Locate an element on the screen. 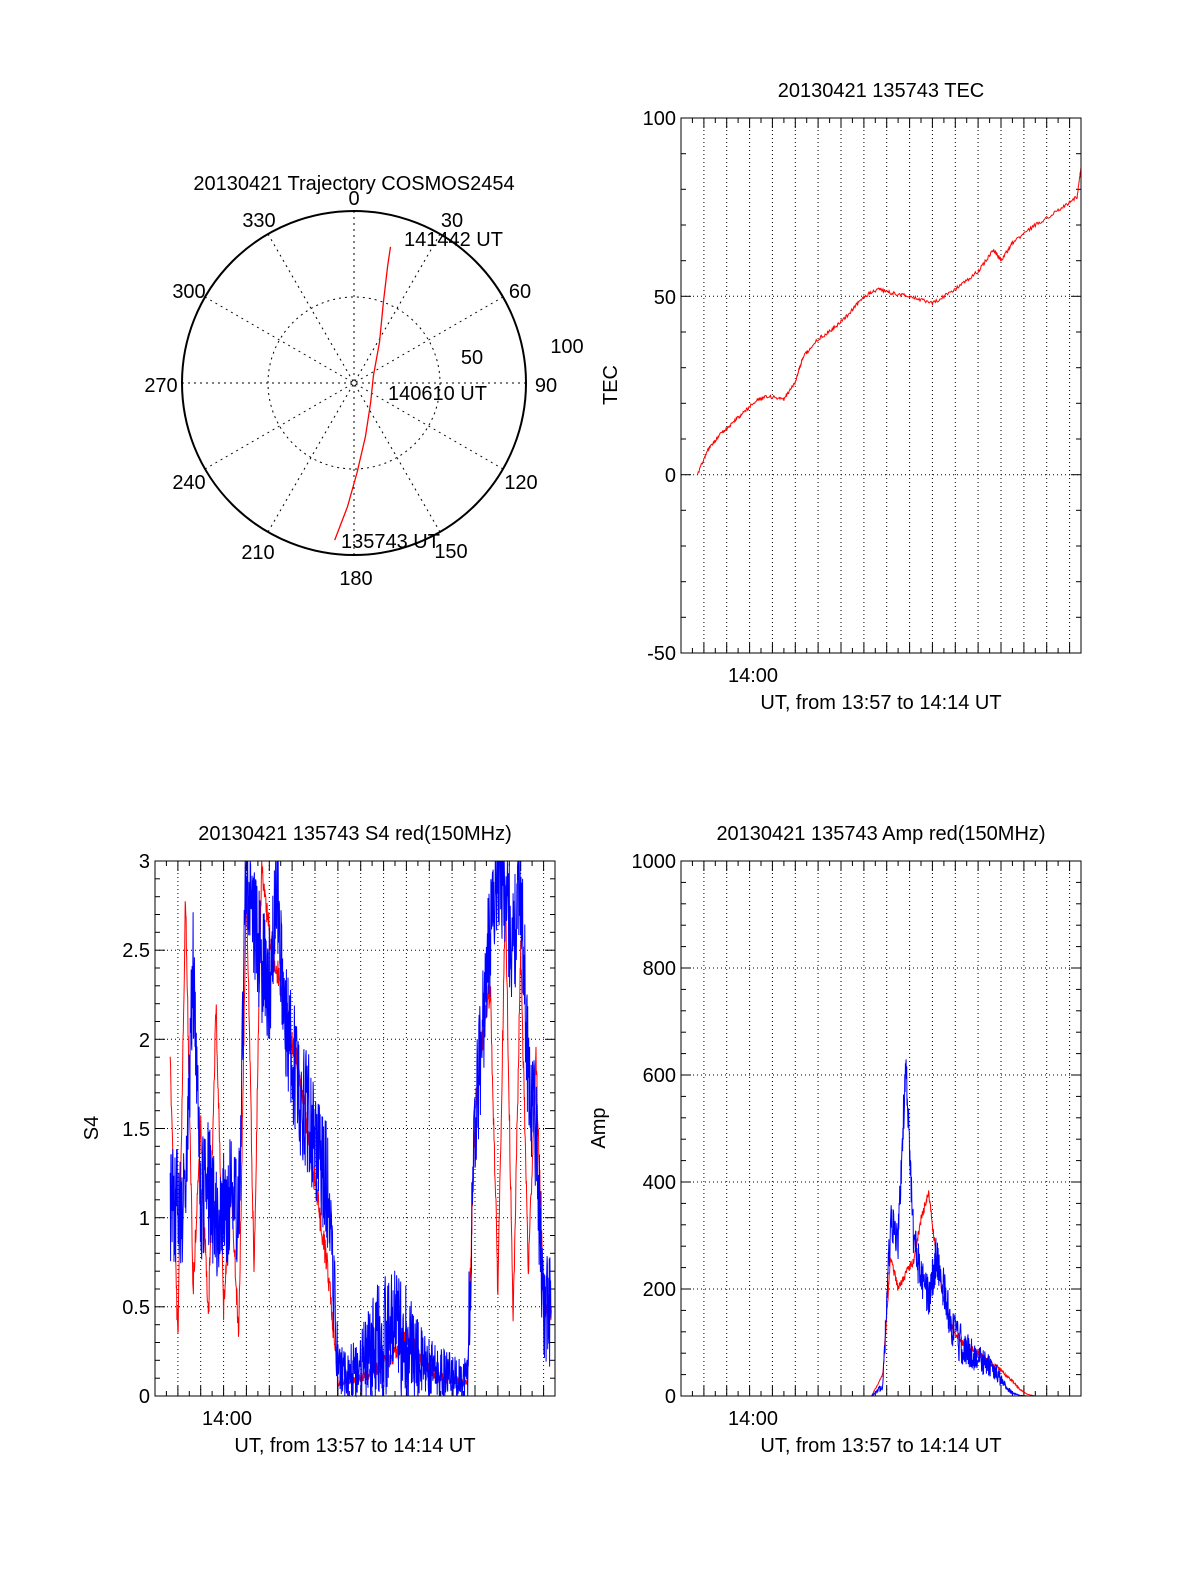 Image resolution: width=1200 pixels, height=1575 pixels. radial-label: 50 is located at coordinates (472, 358).